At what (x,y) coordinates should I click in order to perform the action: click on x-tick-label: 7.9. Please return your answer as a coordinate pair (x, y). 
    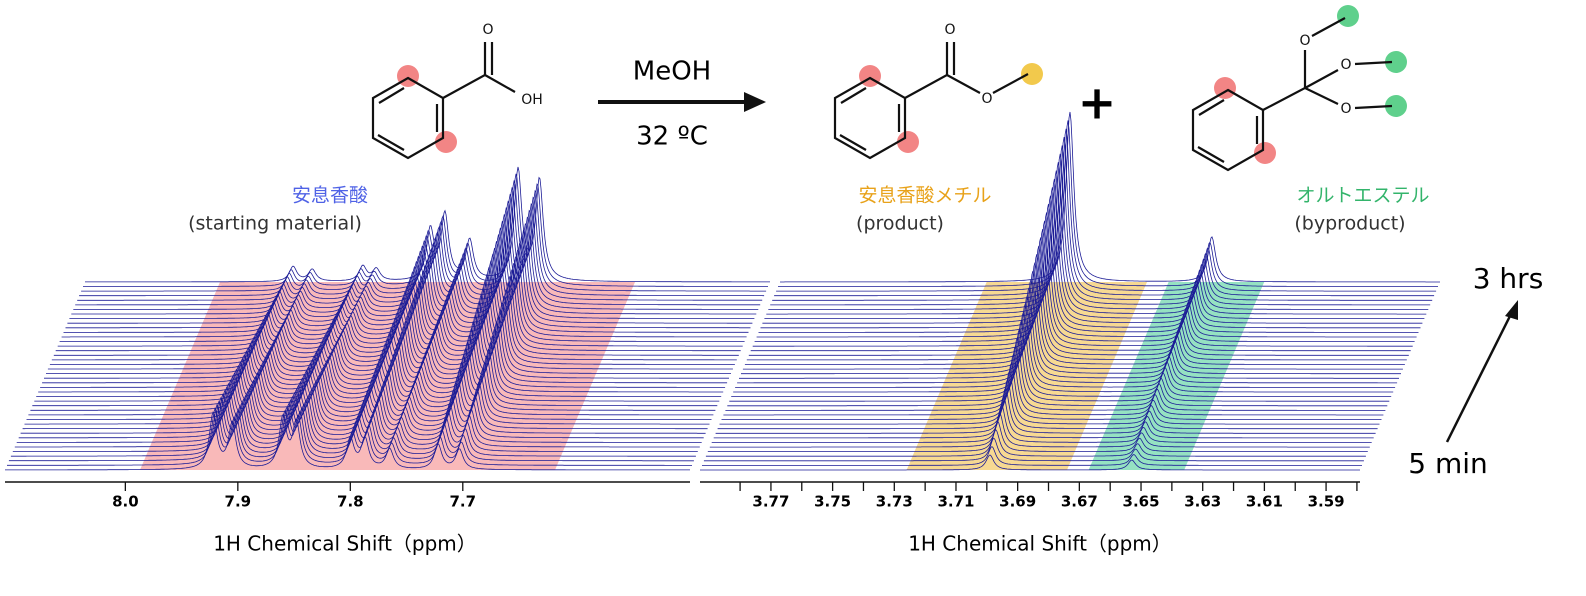
    Looking at the image, I should click on (238, 502).